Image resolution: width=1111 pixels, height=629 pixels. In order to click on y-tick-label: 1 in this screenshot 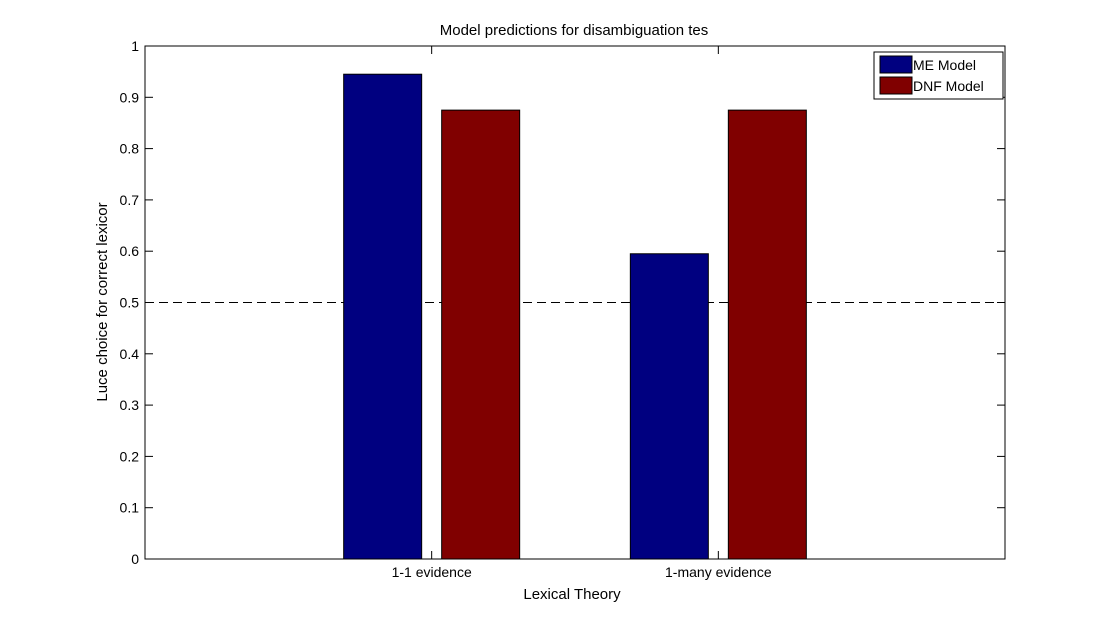, I will do `click(135, 46)`.